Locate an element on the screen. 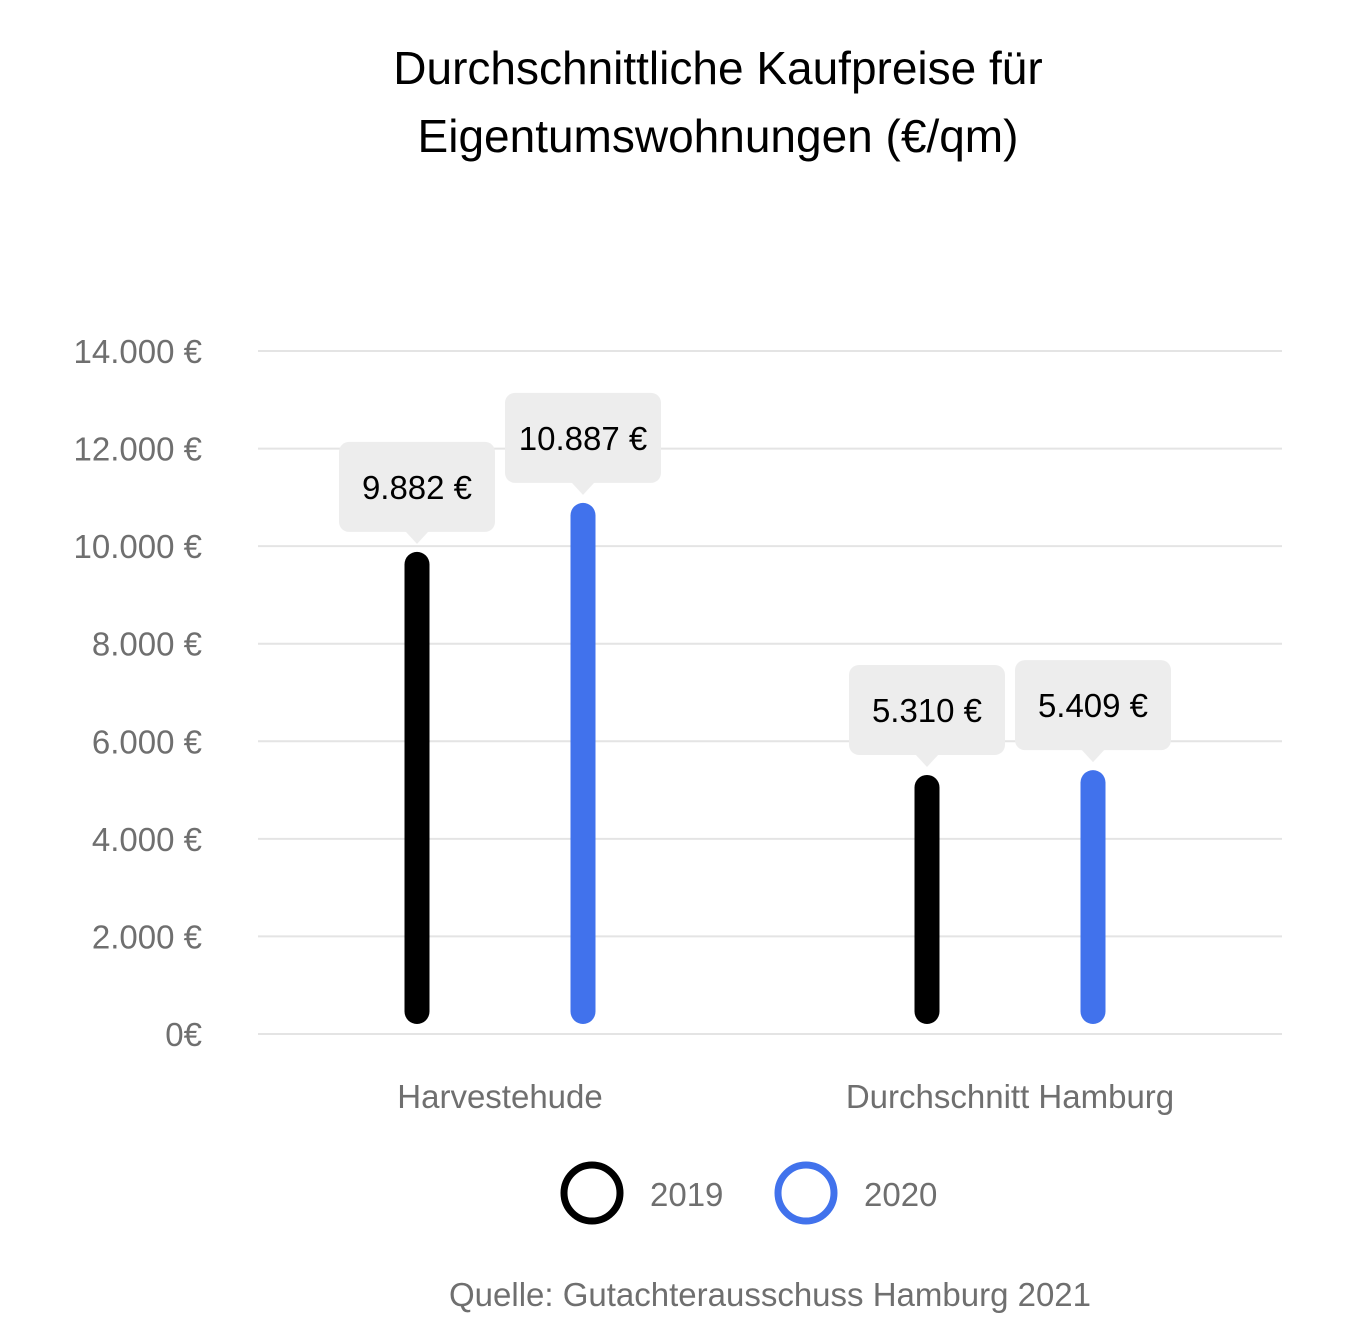 The height and width of the screenshot is (1342, 1368). legend-label: 2020 is located at coordinates (900, 1194).